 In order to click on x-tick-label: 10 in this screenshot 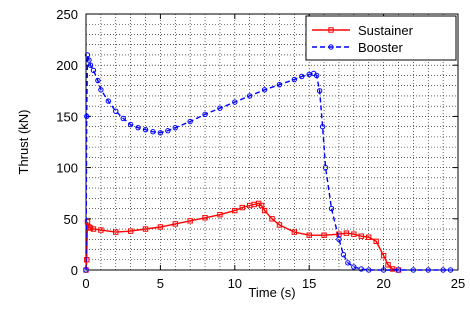, I will do `click(235, 283)`.